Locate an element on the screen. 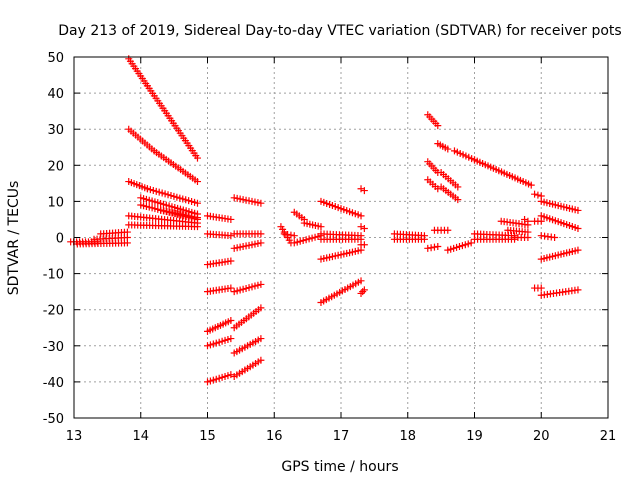 The width and height of the screenshot is (640, 480). y-axis-label: SDTVAR / TECUs is located at coordinates (14, 238).